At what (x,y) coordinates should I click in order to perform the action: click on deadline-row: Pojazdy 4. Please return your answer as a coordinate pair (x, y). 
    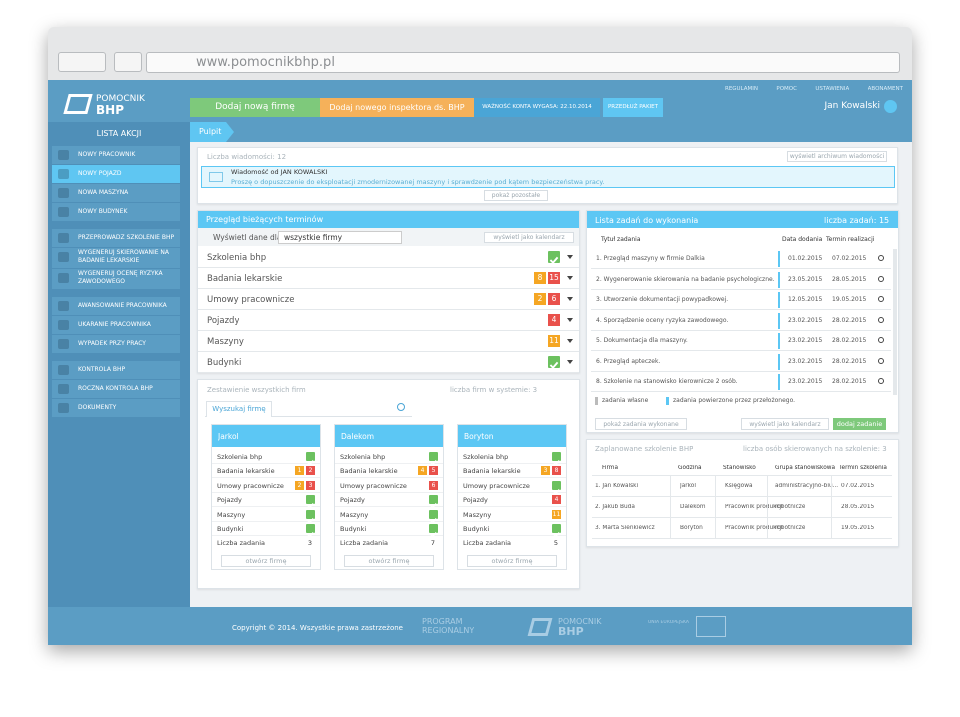
    Looking at the image, I should click on (388, 320).